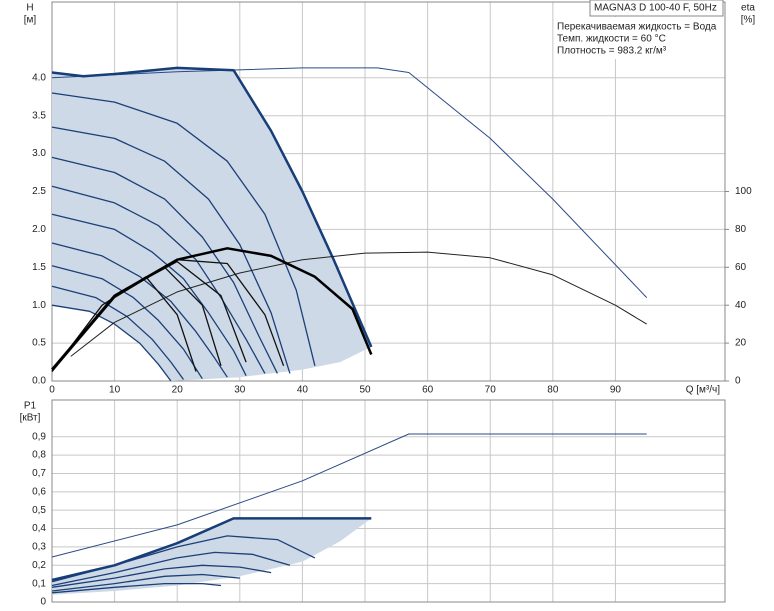  Describe the element at coordinates (553, 390) in the screenshot. I see `x-tick-label: 80` at that location.